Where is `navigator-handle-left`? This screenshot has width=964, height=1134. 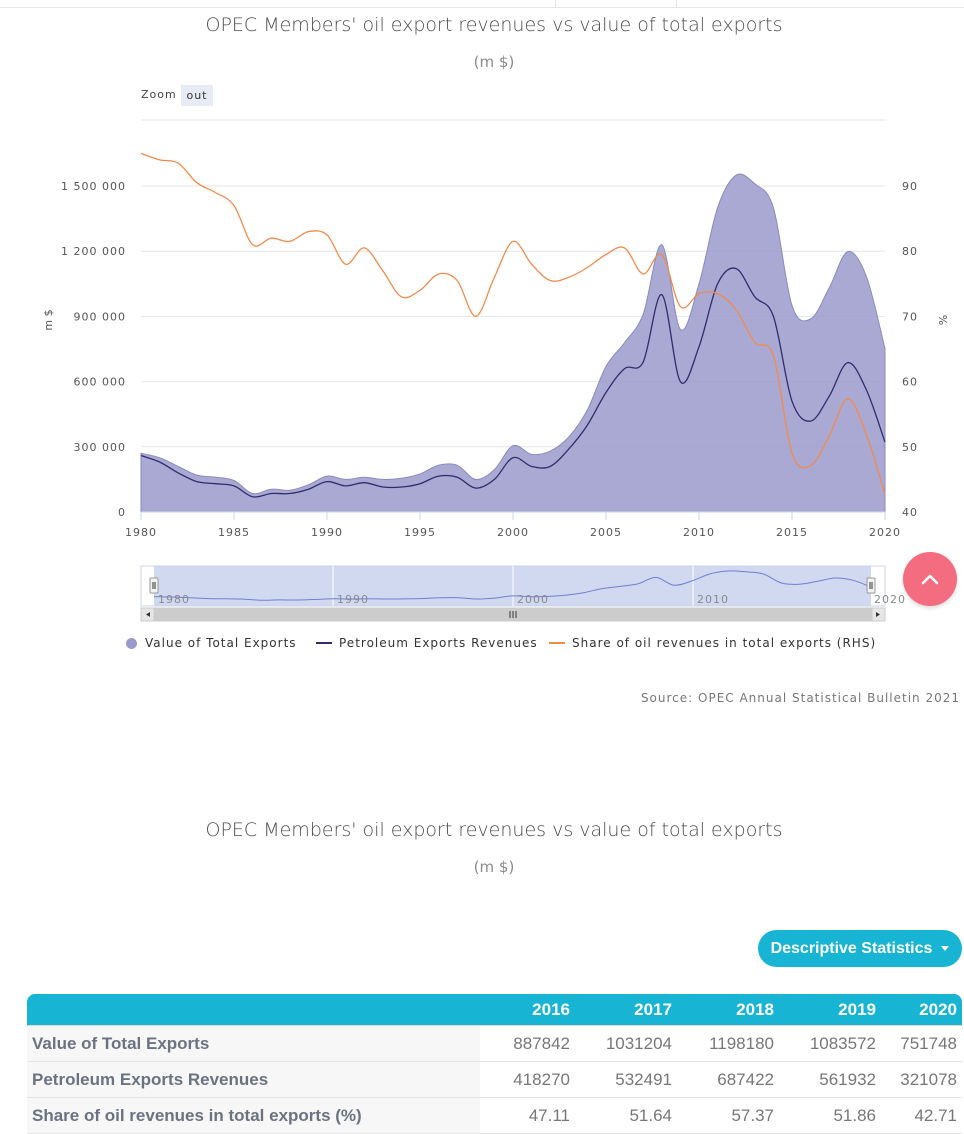 navigator-handle-left is located at coordinates (154, 585).